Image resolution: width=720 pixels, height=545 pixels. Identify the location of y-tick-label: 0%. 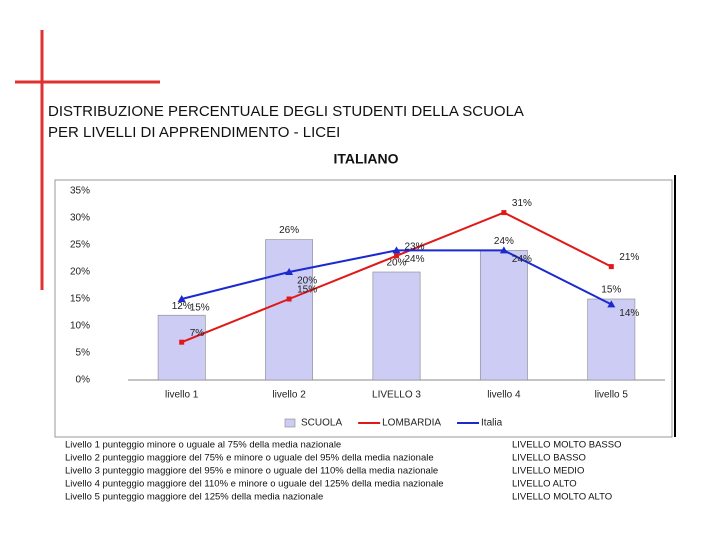
(83, 380).